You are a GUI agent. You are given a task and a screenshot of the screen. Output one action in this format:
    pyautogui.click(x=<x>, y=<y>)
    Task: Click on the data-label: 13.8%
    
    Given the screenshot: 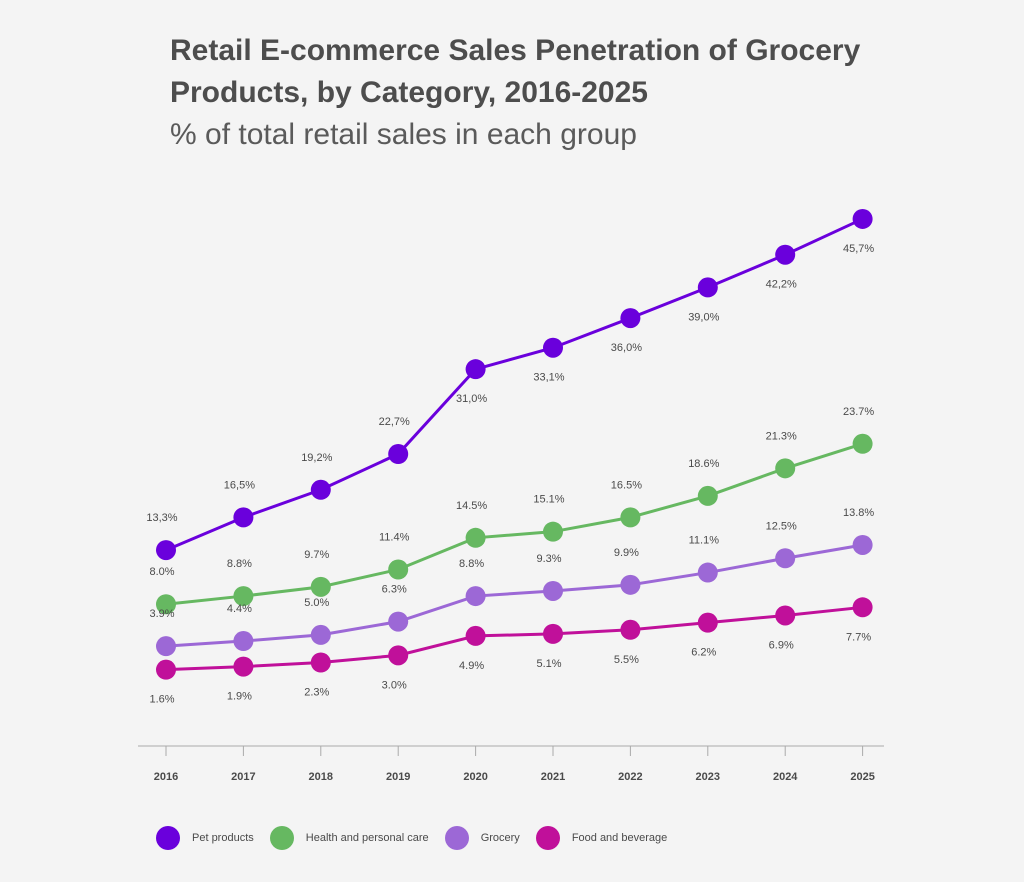 What is the action you would take?
    pyautogui.click(x=858, y=513)
    